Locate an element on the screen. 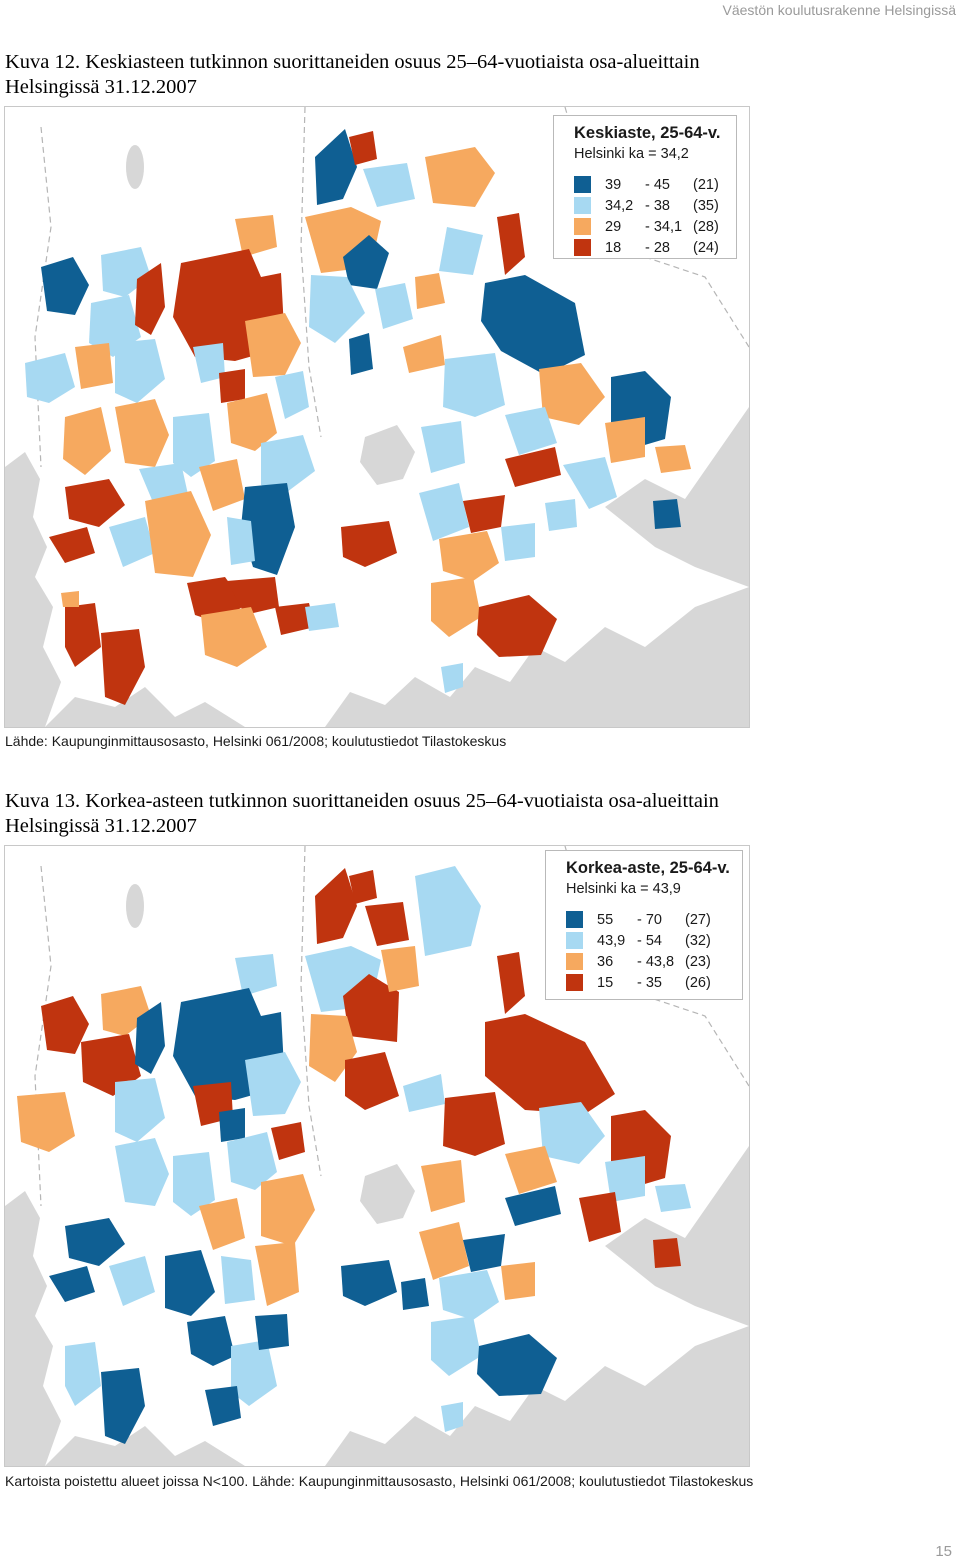 Image resolution: width=960 pixels, height=1562 pixels. figure13-legend-row: 15 - 35 (26) is located at coordinates (654, 982).